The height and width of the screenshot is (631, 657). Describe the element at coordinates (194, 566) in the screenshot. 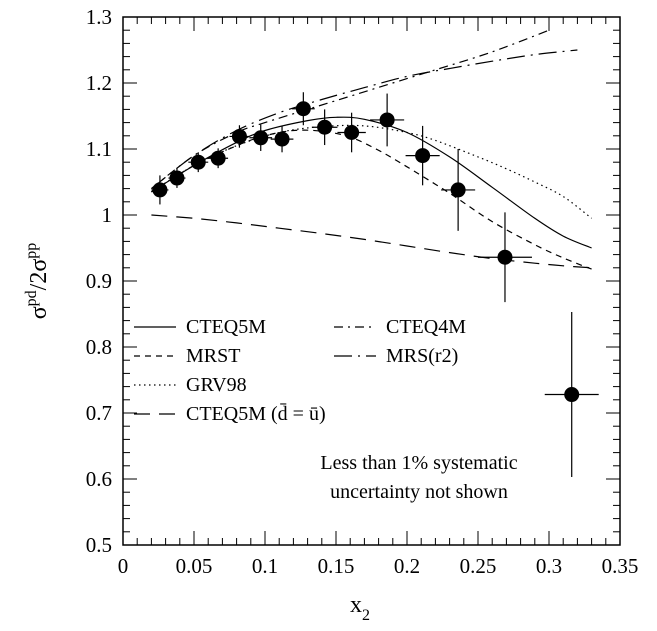

I see `x-tick-label: 0.05` at that location.